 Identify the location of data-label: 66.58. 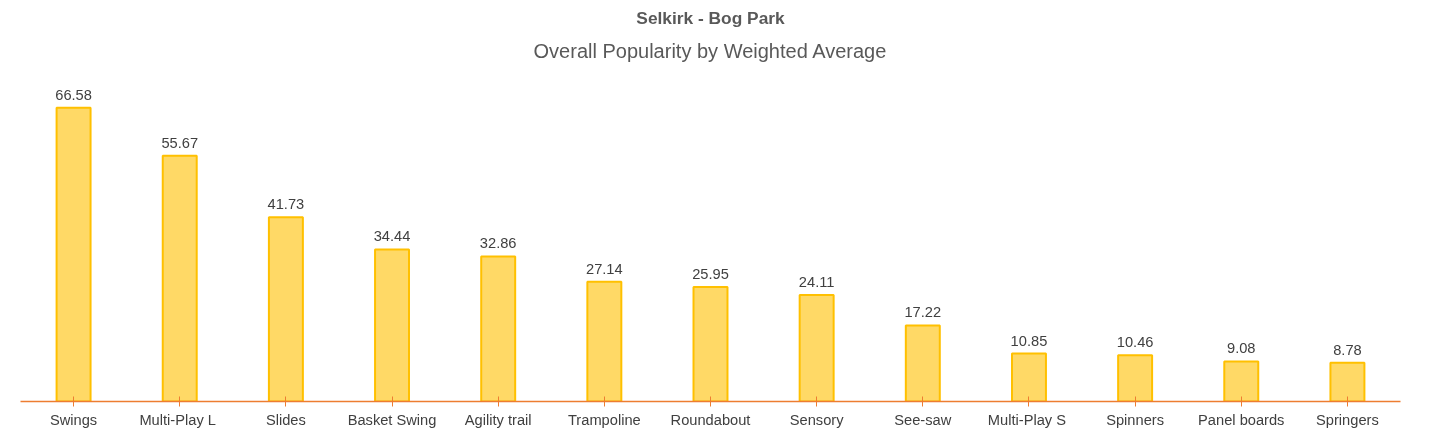
(73, 94).